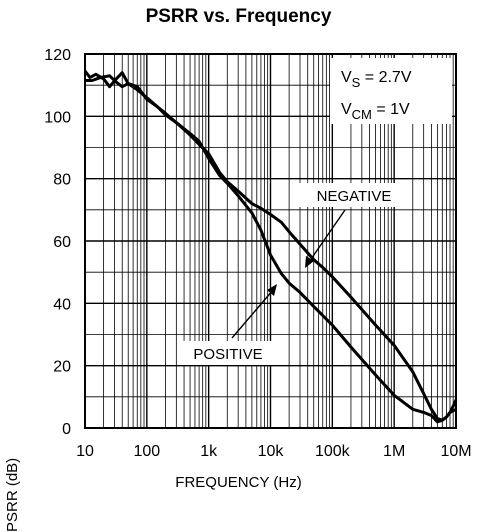 This screenshot has width=477, height=532. I want to click on negative-arrowhead, so click(309, 262).